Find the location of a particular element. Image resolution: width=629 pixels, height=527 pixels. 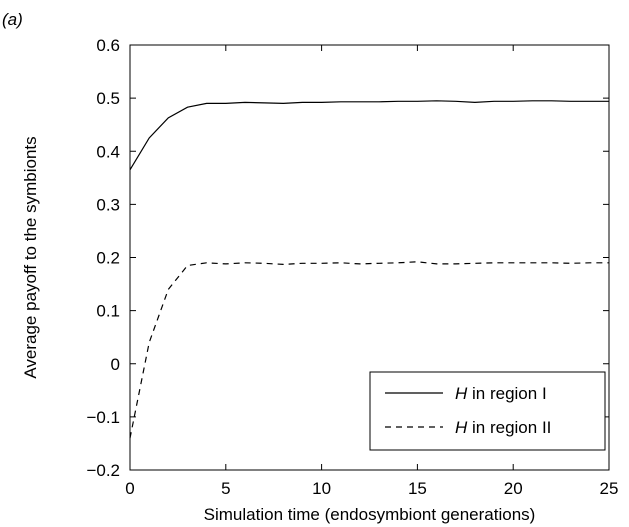

legend-label-region-i-text: in region I is located at coordinates (506, 393).